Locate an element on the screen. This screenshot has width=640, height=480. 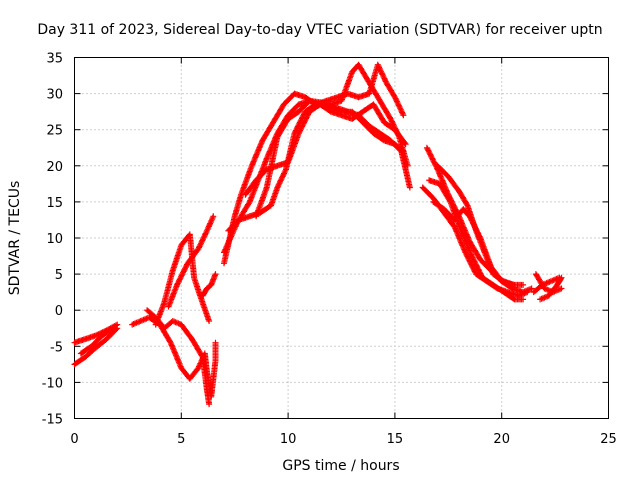
y-tick-label: 30 is located at coordinates (54, 95).